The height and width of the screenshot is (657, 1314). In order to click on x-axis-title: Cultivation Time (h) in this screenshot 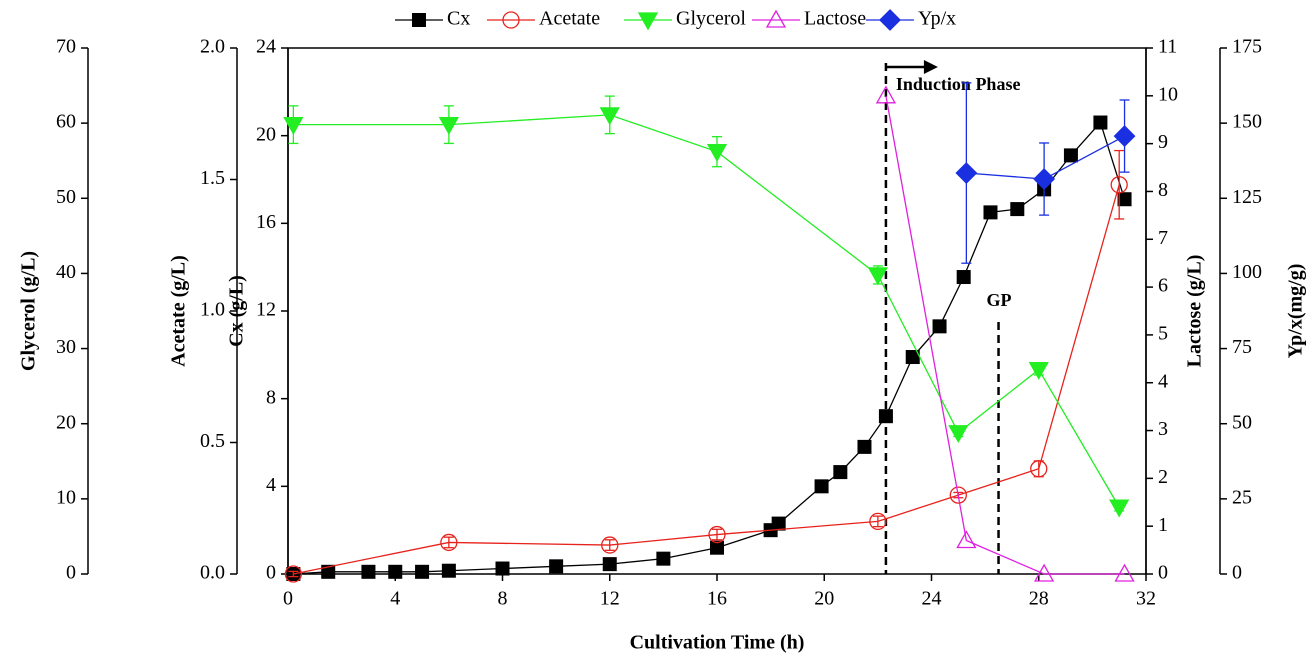, I will do `click(717, 643)`.